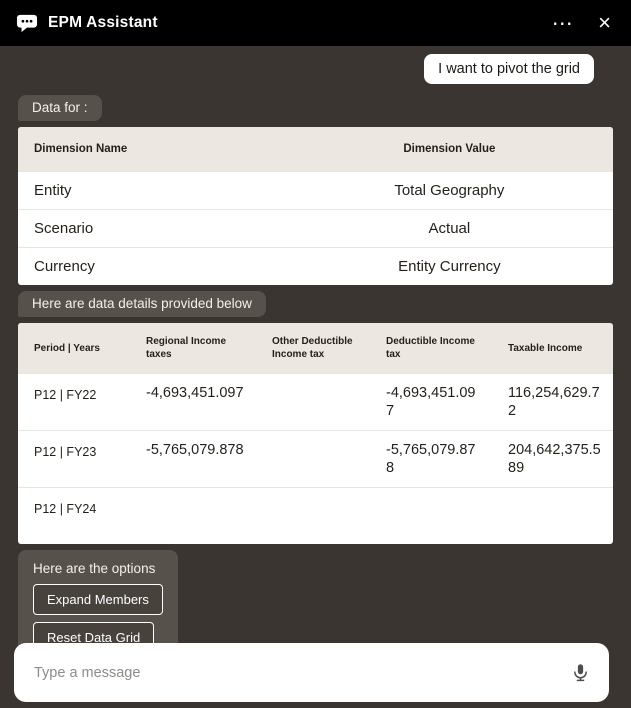 This screenshot has width=631, height=708. I want to click on column-header-regional-income-taxes: Regional Income taxes, so click(193, 348).